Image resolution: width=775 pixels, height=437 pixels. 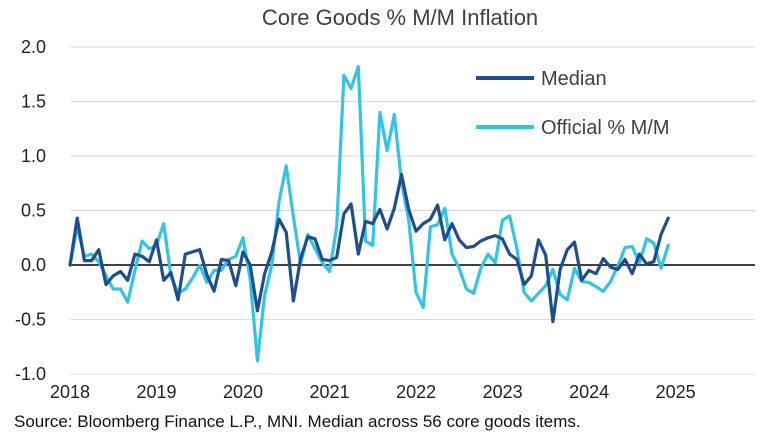 What do you see at coordinates (70, 392) in the screenshot?
I see `x-tick-label: 2018` at bounding box center [70, 392].